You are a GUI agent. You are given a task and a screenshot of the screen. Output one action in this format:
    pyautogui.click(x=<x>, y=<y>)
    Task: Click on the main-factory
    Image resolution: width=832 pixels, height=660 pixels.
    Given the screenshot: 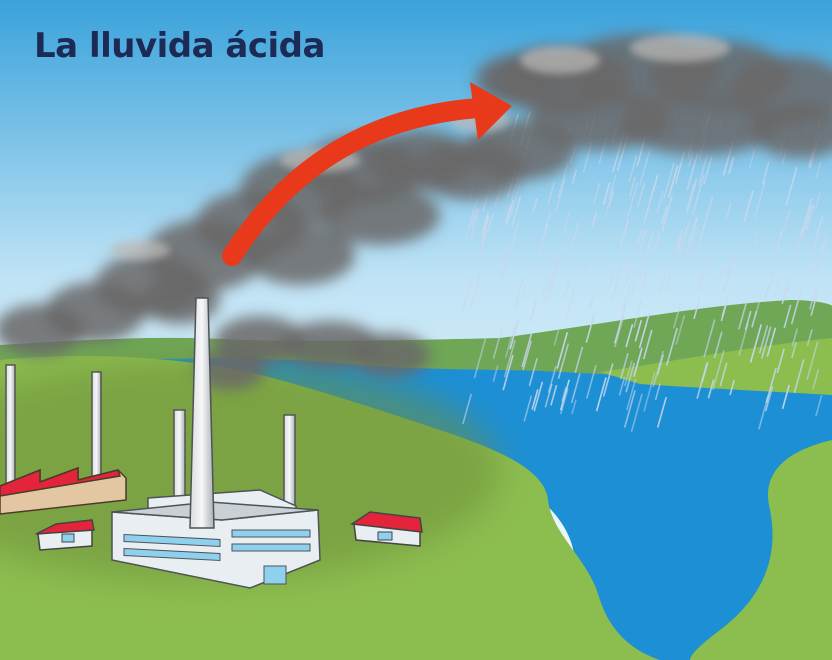 What is the action you would take?
    pyautogui.click(x=216, y=443)
    